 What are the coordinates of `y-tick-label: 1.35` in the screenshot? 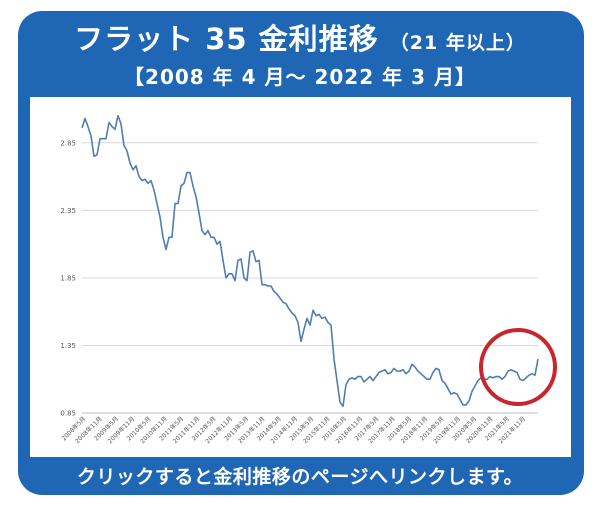 It's located at (68, 346).